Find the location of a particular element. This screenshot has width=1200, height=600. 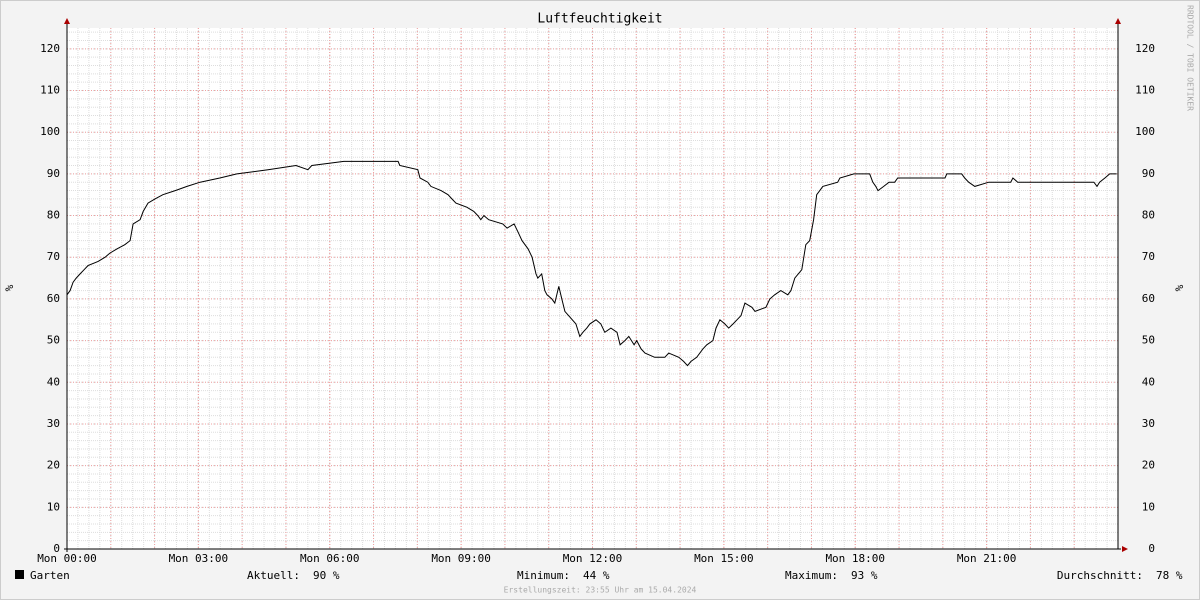

y-tick-label: 80 is located at coordinates (53, 215).